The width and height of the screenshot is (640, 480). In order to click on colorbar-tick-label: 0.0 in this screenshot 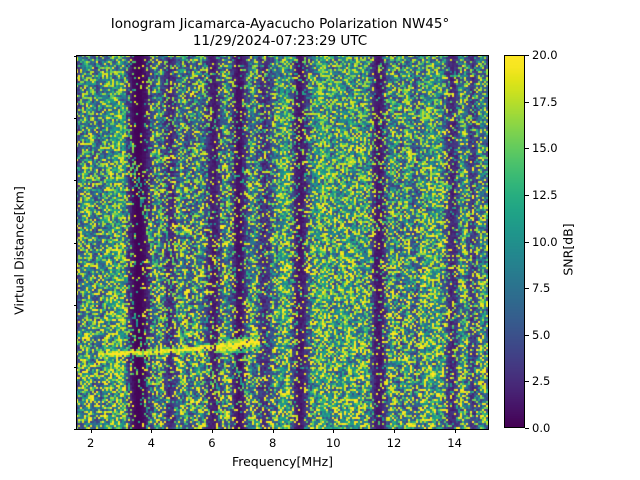, I will do `click(541, 428)`.